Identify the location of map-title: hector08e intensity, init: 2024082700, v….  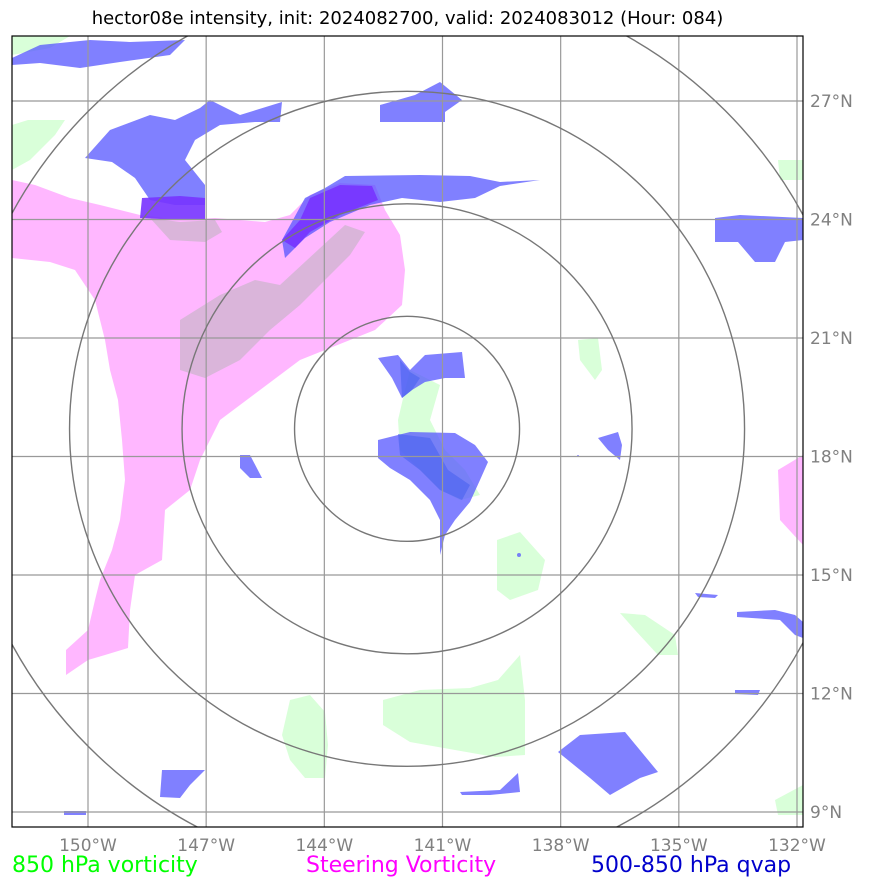
(407, 18).